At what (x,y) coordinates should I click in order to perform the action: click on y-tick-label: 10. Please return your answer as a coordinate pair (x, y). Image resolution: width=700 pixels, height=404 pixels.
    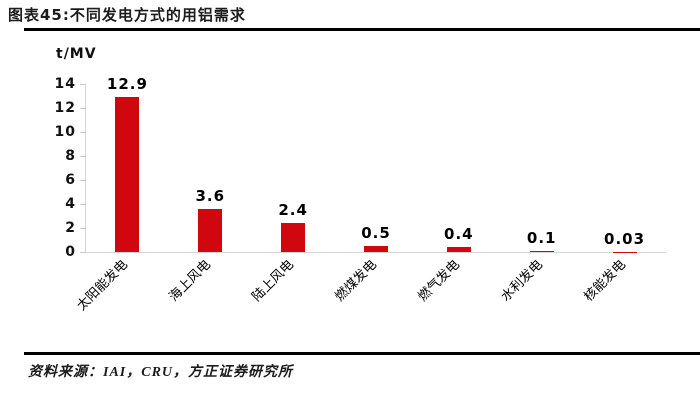
    Looking at the image, I should click on (65, 132).